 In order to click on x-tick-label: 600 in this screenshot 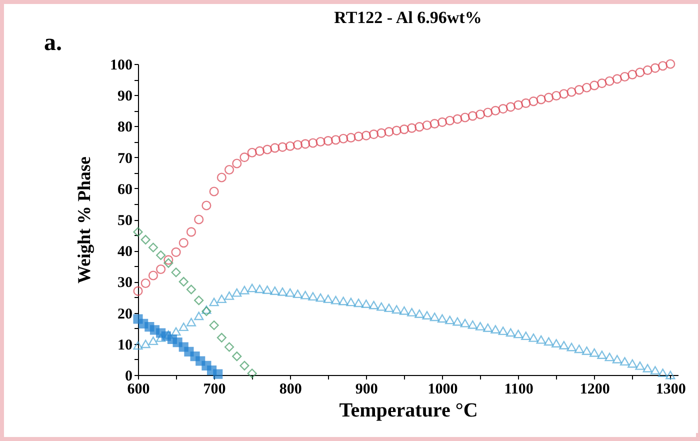, I will do `click(138, 390)`.